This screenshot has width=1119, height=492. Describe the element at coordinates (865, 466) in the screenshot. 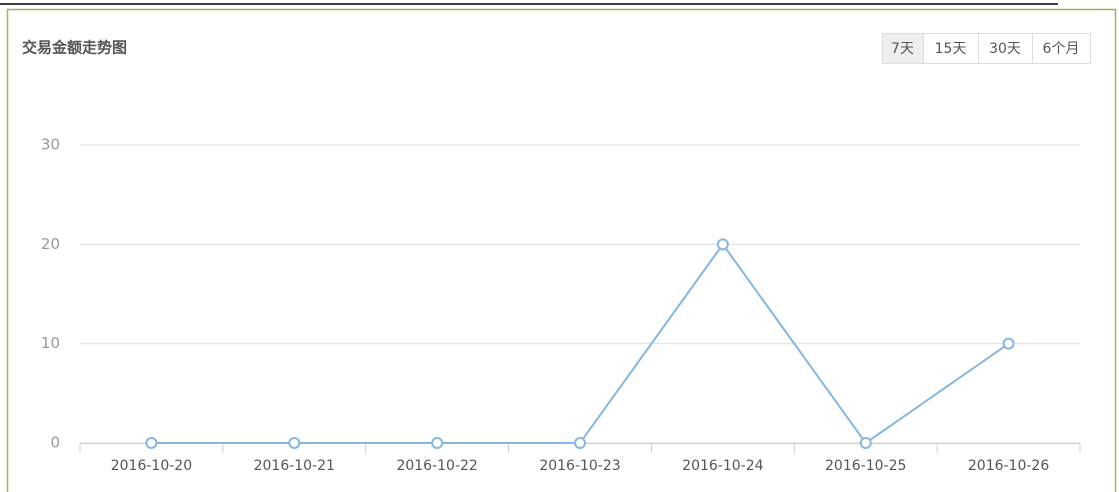

I see `x-tick-label: 2016-10-25` at that location.